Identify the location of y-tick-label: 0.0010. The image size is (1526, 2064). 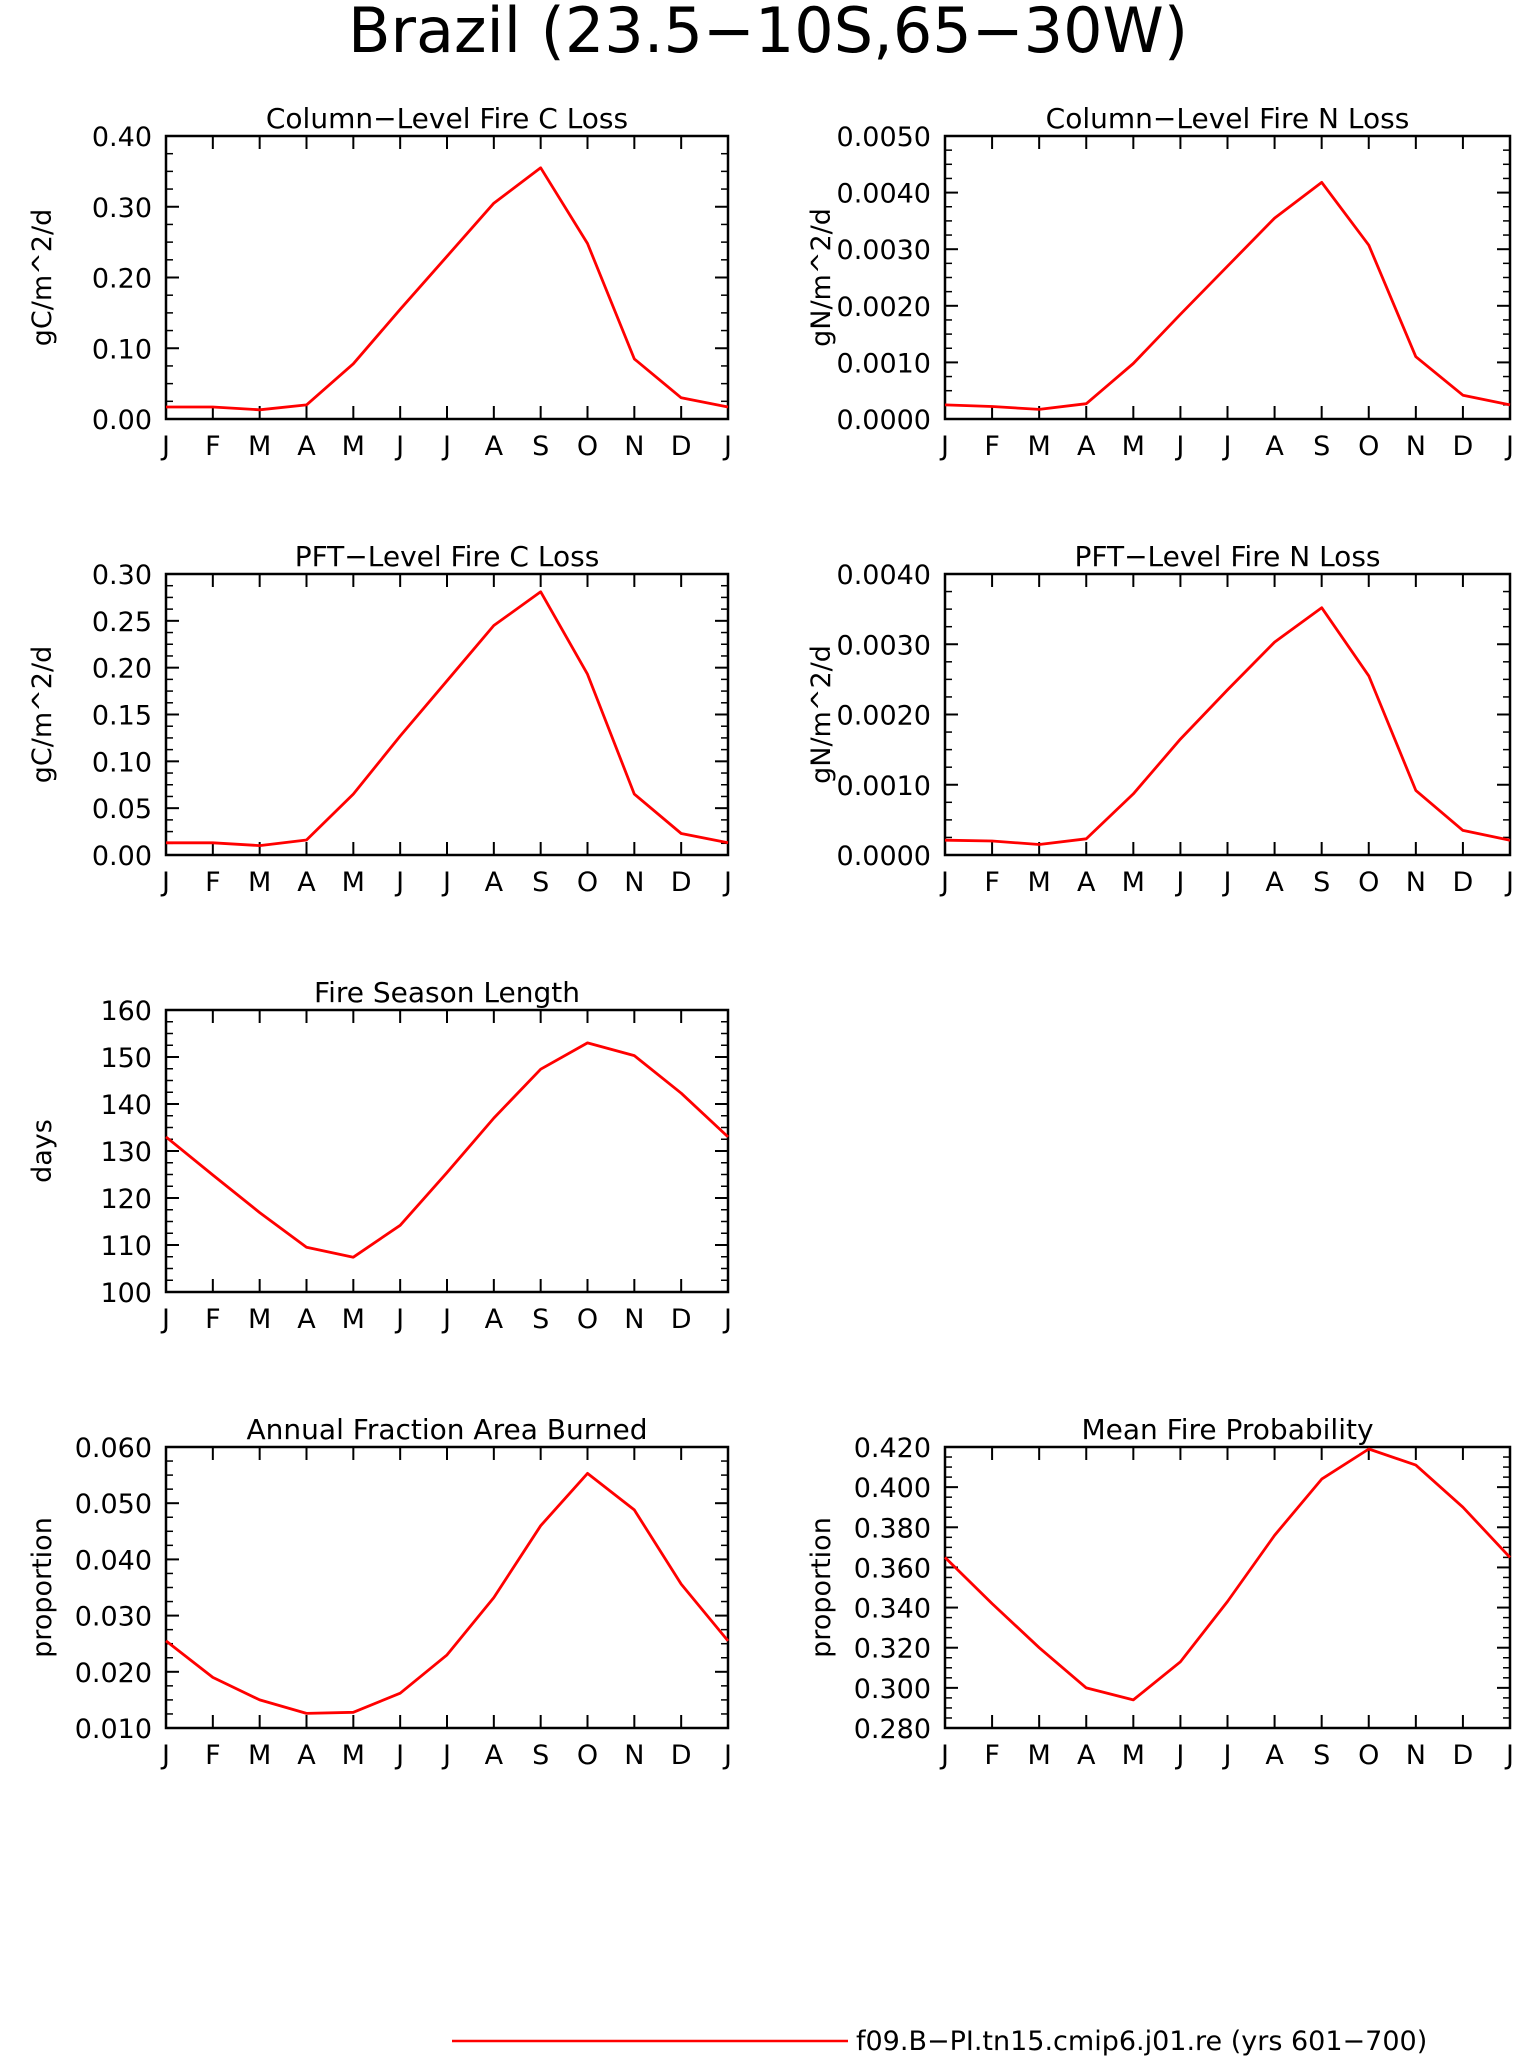
(884, 786).